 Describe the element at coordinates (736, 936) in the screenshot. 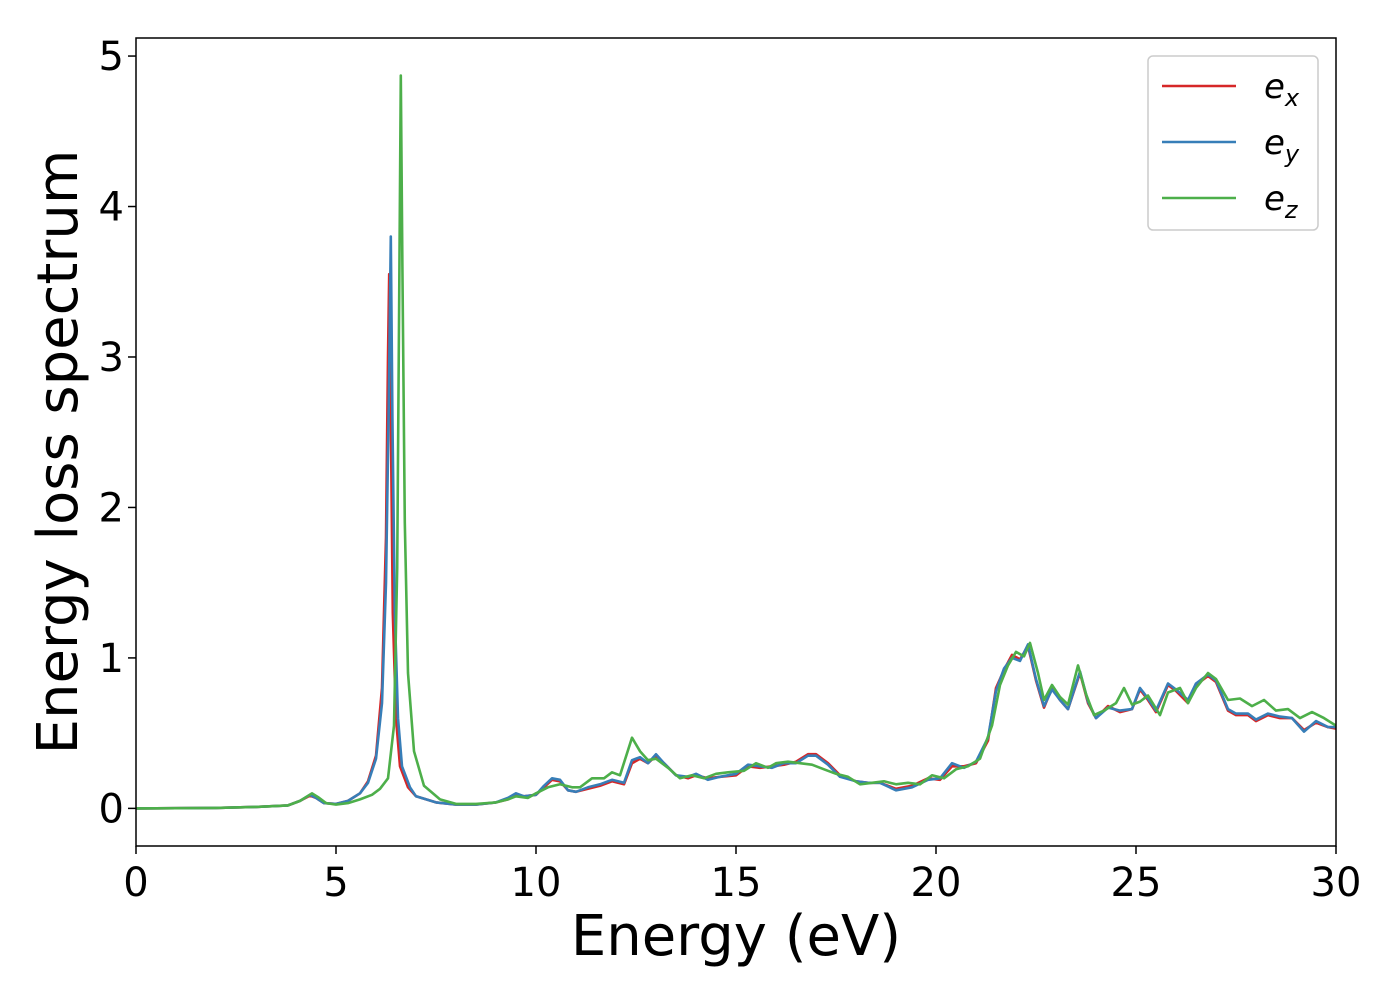

I see `x-axis-title: Energy (eV)` at that location.